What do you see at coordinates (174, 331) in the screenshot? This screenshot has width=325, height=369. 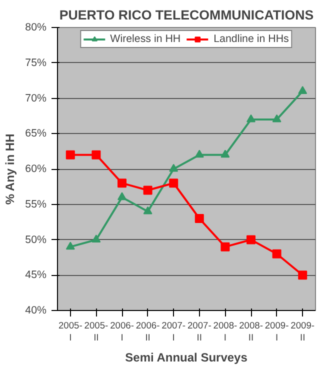 I see `x-tick-label: 2007- I` at bounding box center [174, 331].